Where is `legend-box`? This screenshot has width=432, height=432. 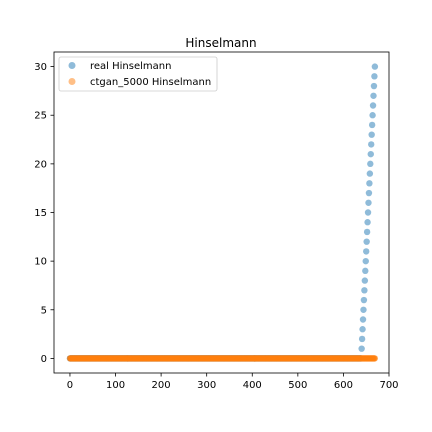
legend-box is located at coordinates (138, 74).